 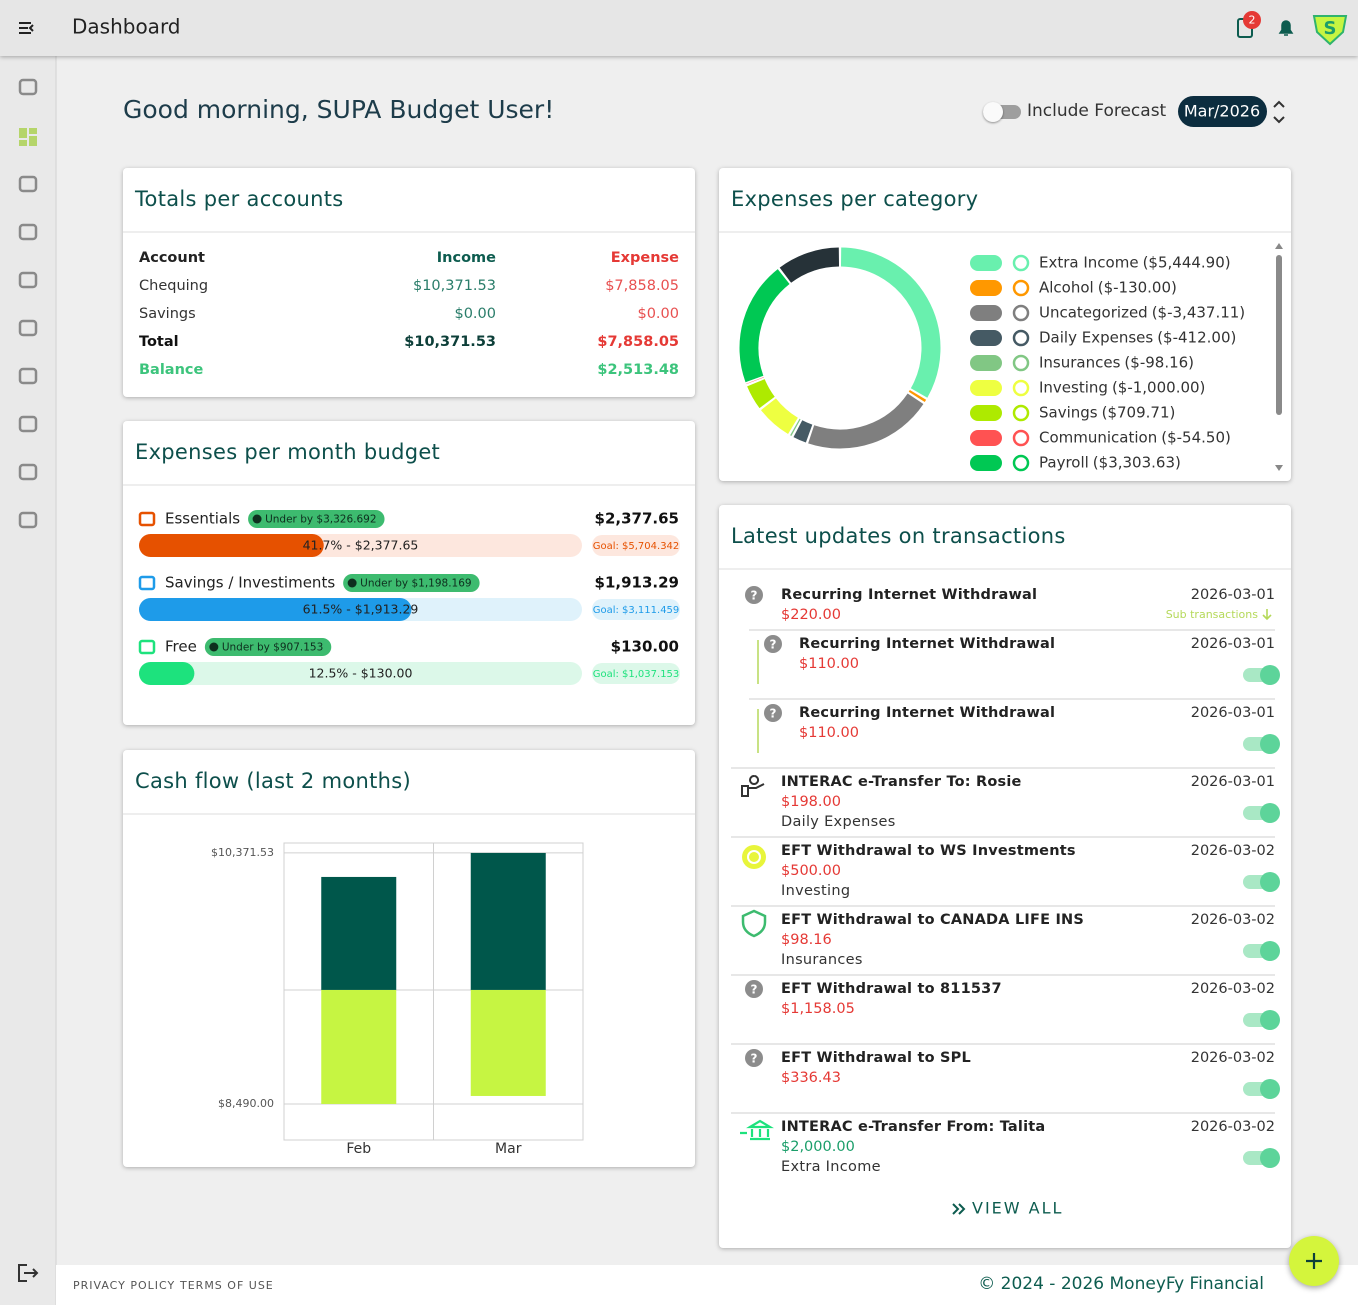 I want to click on sub-arrow, so click(x=1267, y=615).